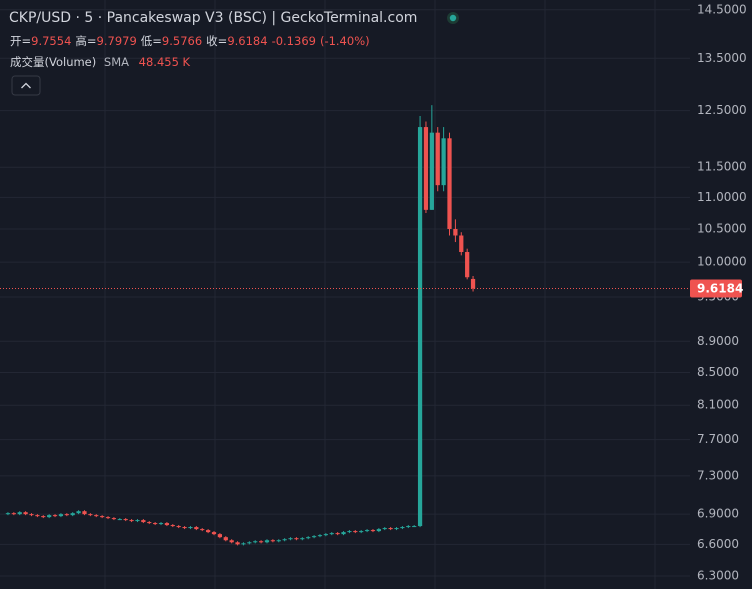 The width and height of the screenshot is (752, 589). What do you see at coordinates (53, 62) in the screenshot?
I see `volume-label: 成交量(Volume)` at bounding box center [53, 62].